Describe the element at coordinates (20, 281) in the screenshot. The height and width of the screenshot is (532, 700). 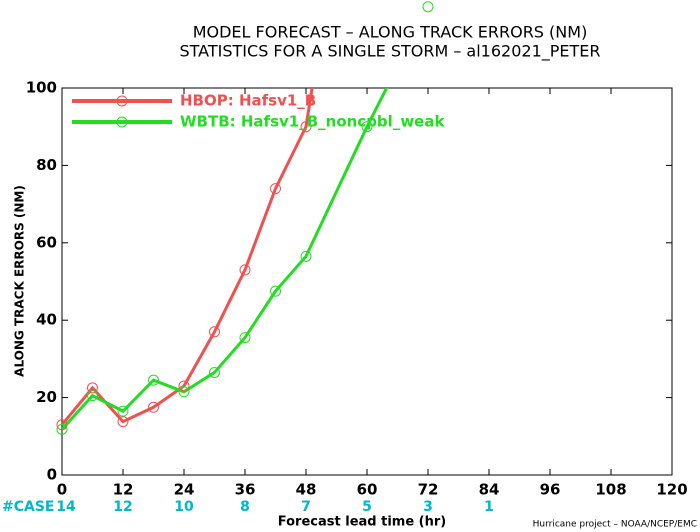
I see `y-axis-label: ALONG TRACK ERRORS (NM)` at that location.